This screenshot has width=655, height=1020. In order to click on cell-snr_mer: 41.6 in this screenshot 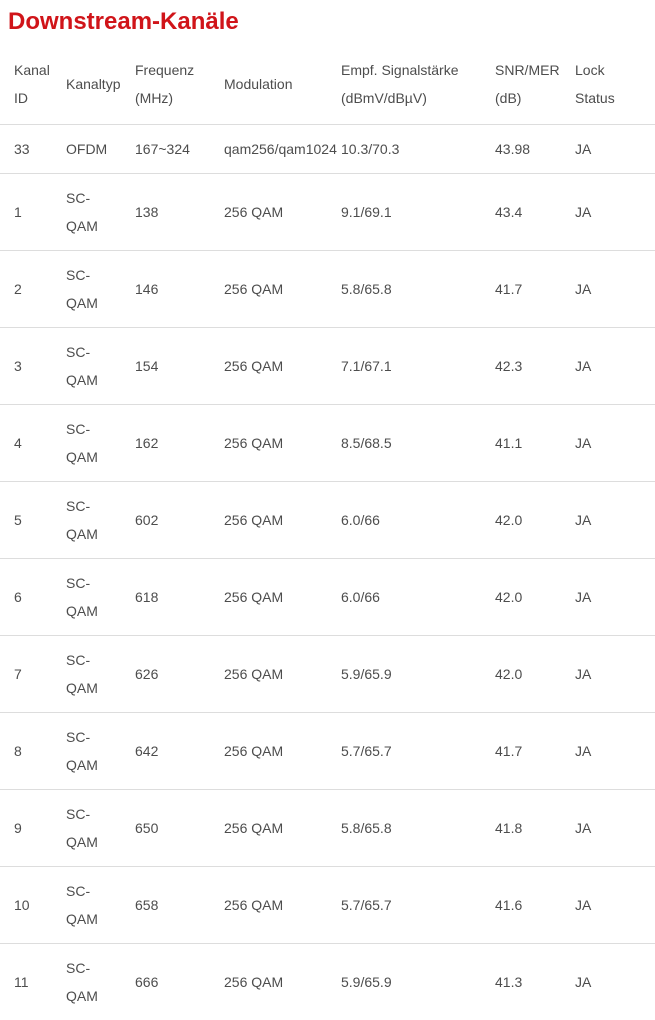, I will do `click(535, 905)`.